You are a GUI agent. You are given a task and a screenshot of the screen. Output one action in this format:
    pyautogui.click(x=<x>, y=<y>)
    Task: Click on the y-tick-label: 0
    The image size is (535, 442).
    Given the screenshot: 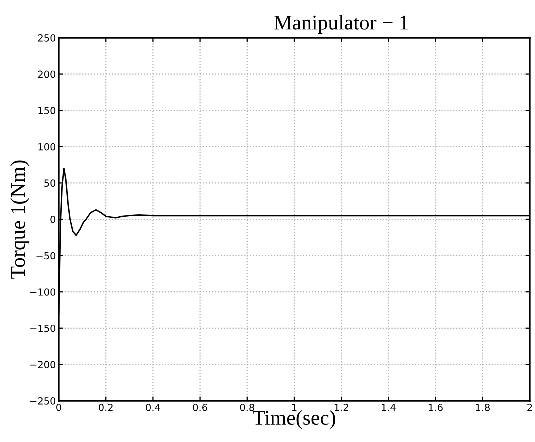 What is the action you would take?
    pyautogui.click(x=53, y=220)
    